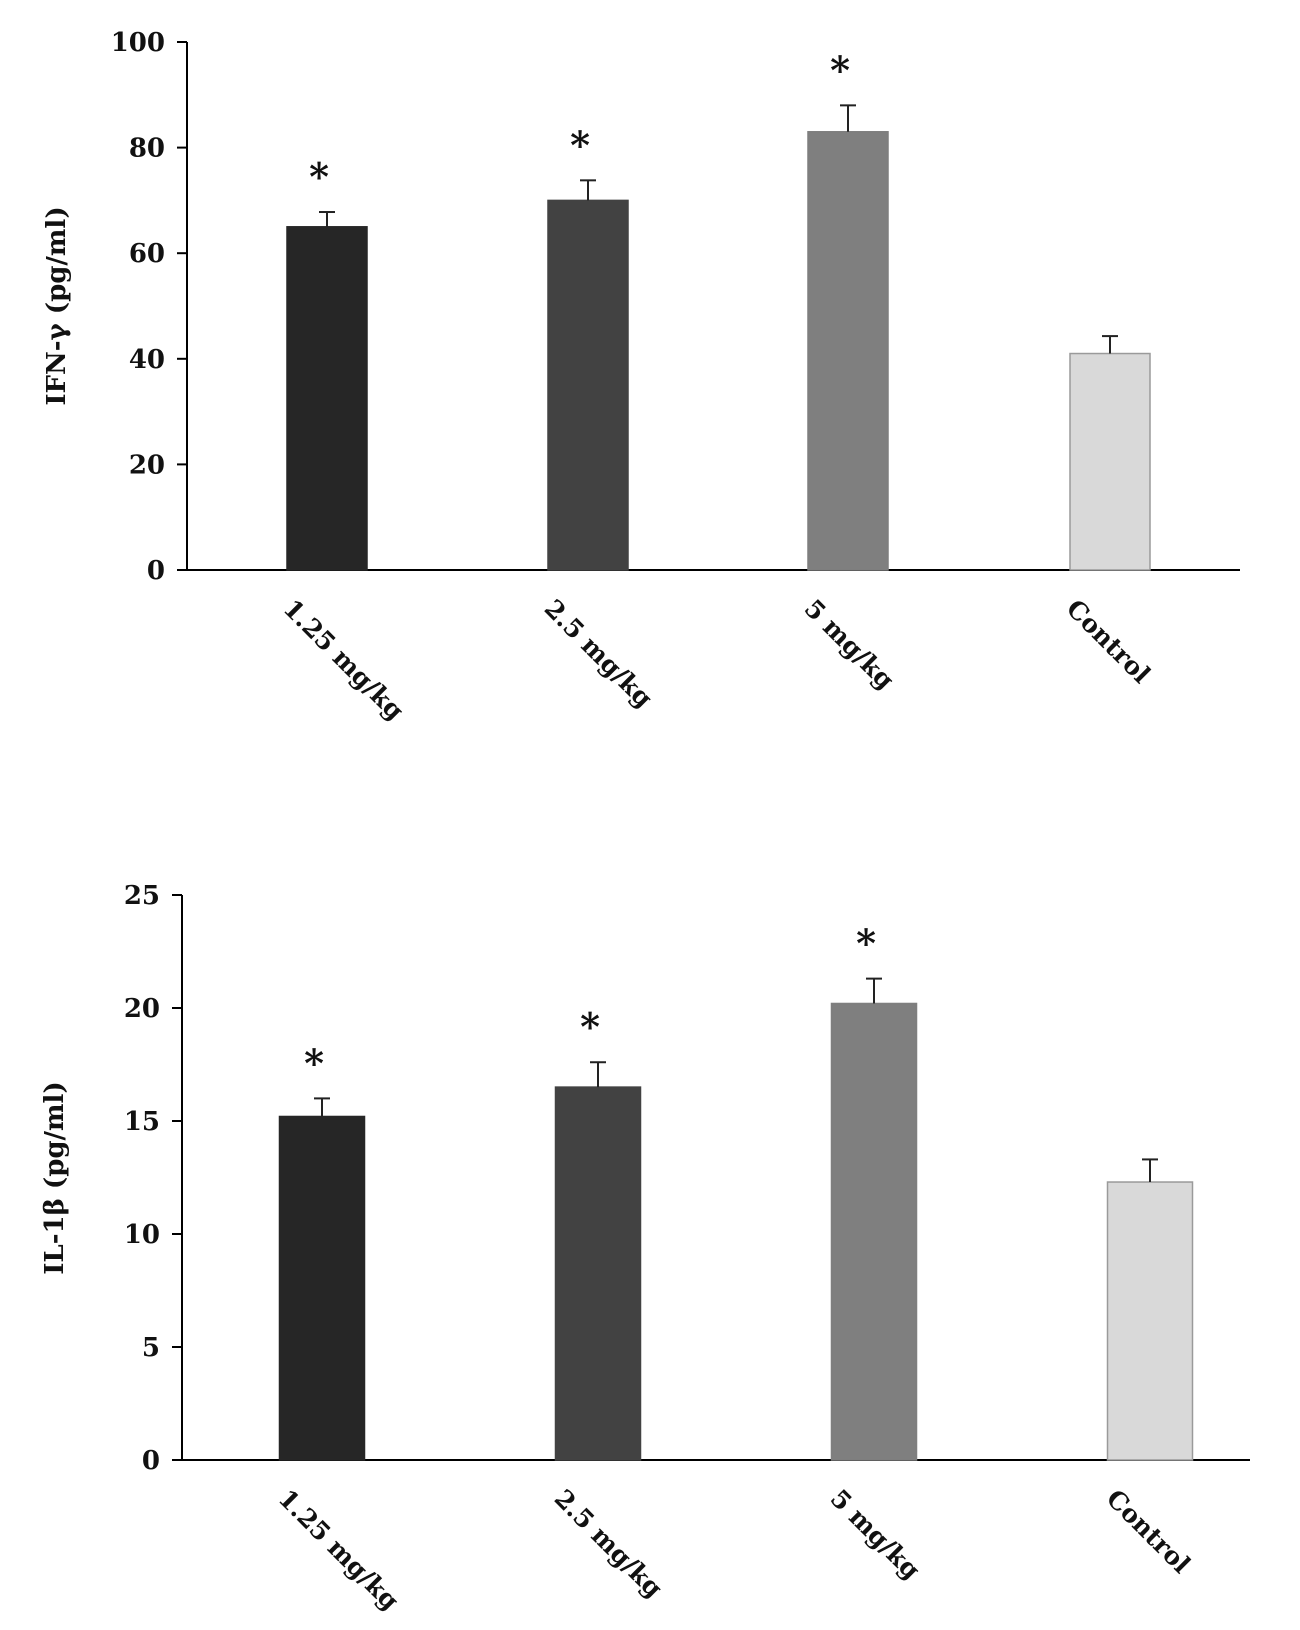 Image resolution: width=1300 pixels, height=1630 pixels. What do you see at coordinates (57, 305) in the screenshot?
I see `y-axis-title: IFN-γ (pg/ml)` at bounding box center [57, 305].